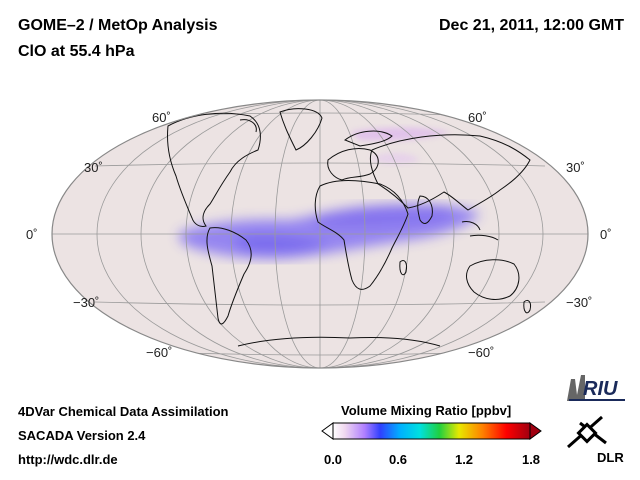  I want to click on colorbar-tick-1: 0.6, so click(398, 459).